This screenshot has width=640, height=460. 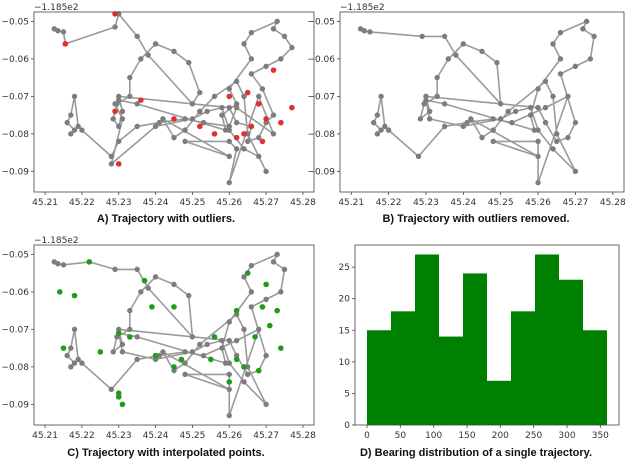 I want to click on panel-b-x-tick-label: 45.25, so click(x=501, y=203).